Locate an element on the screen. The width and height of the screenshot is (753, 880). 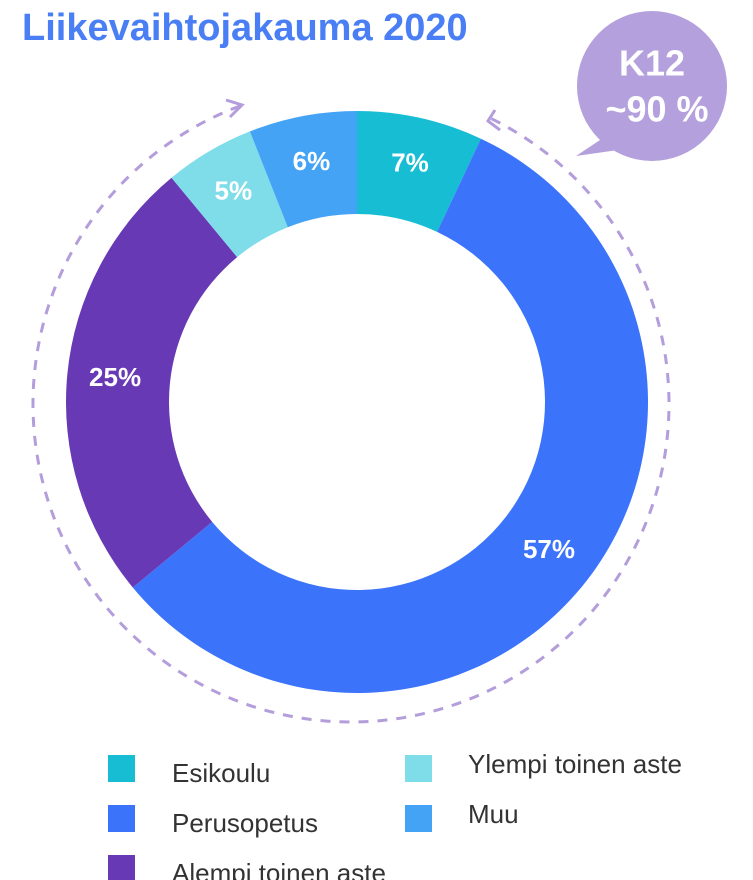
data-label: 7% is located at coordinates (410, 163).